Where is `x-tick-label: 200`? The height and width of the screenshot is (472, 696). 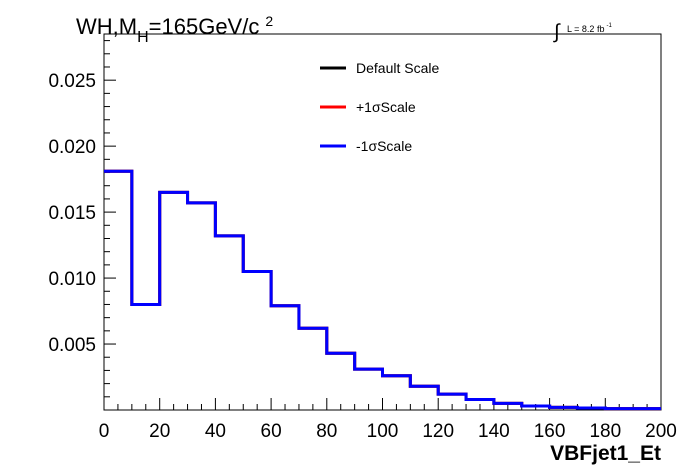
x-tick-label: 200 is located at coordinates (661, 431).